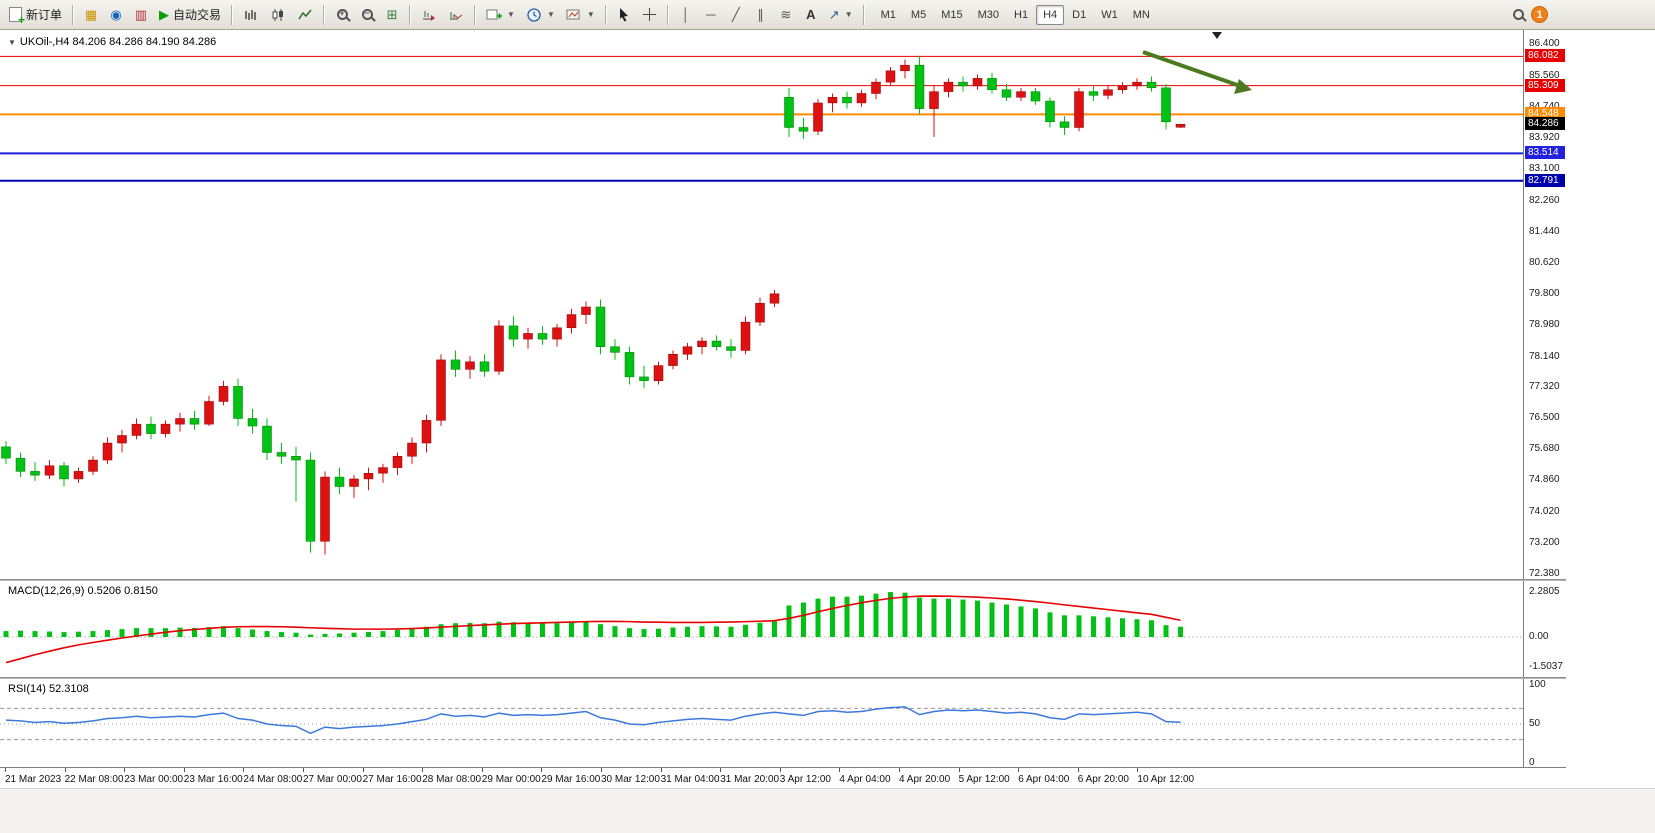 The image size is (1655, 833). I want to click on price-line-label: 84.548, so click(1545, 114).